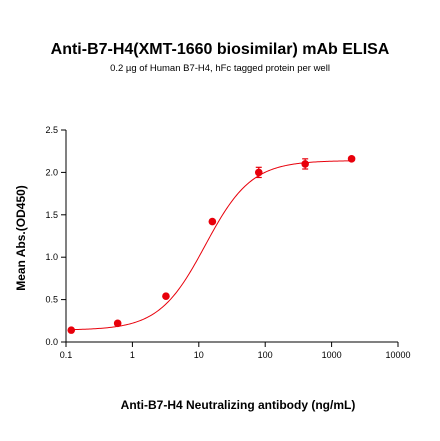  Describe the element at coordinates (265, 355) in the screenshot. I see `x-tick-label: 100` at that location.